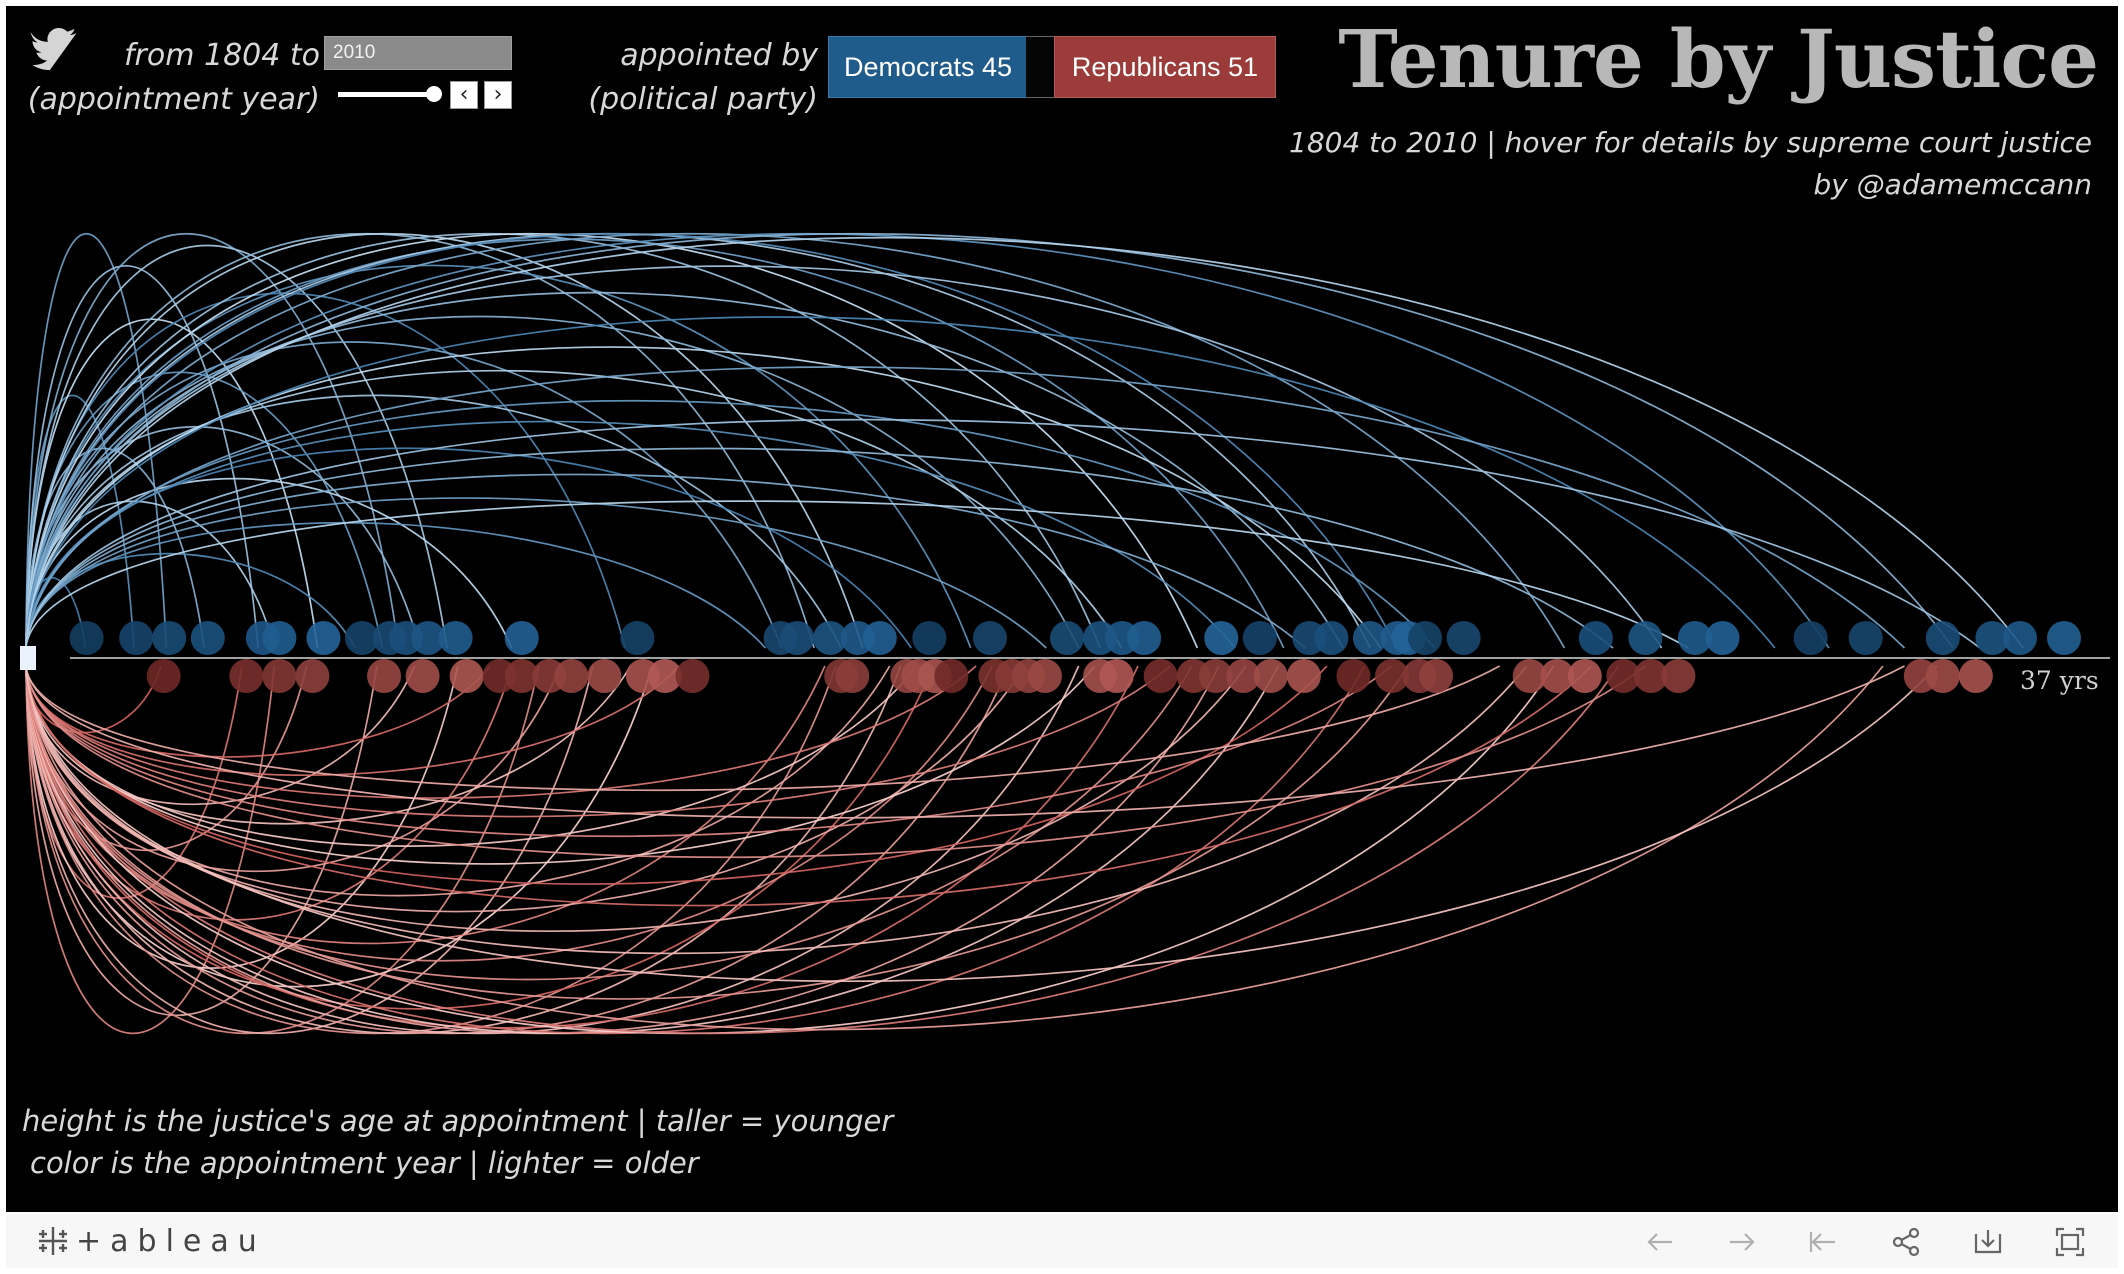 Image resolution: width=2124 pixels, height=1274 pixels. What do you see at coordinates (434, 94) in the screenshot?
I see `year-slider-handle` at bounding box center [434, 94].